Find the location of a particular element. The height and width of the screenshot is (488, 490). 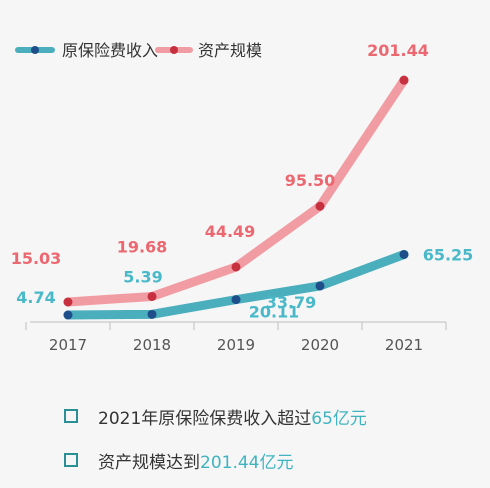

note-text: 资产规模达到201.44亿元 is located at coordinates (195, 460).